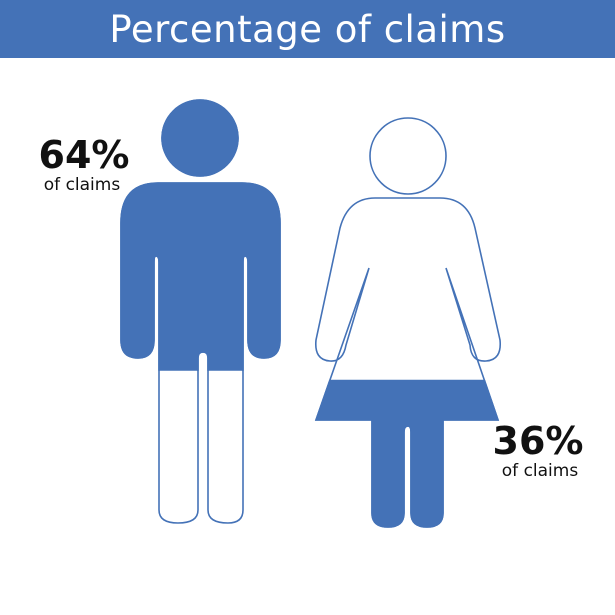 The image size is (615, 615). What do you see at coordinates (538, 441) in the screenshot?
I see `female-percent-label: 36%` at bounding box center [538, 441].